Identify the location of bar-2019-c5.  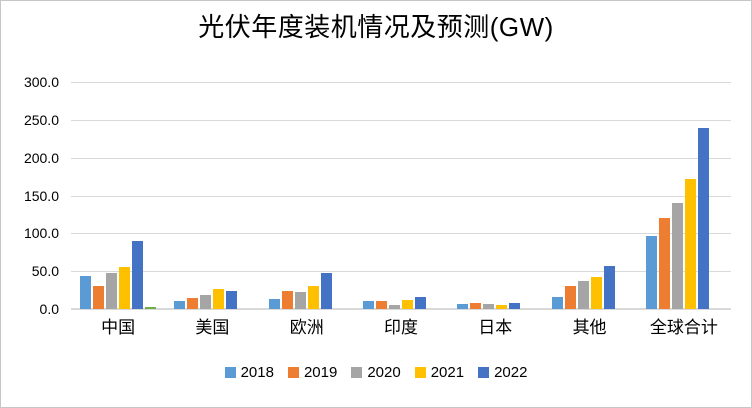
(570, 297).